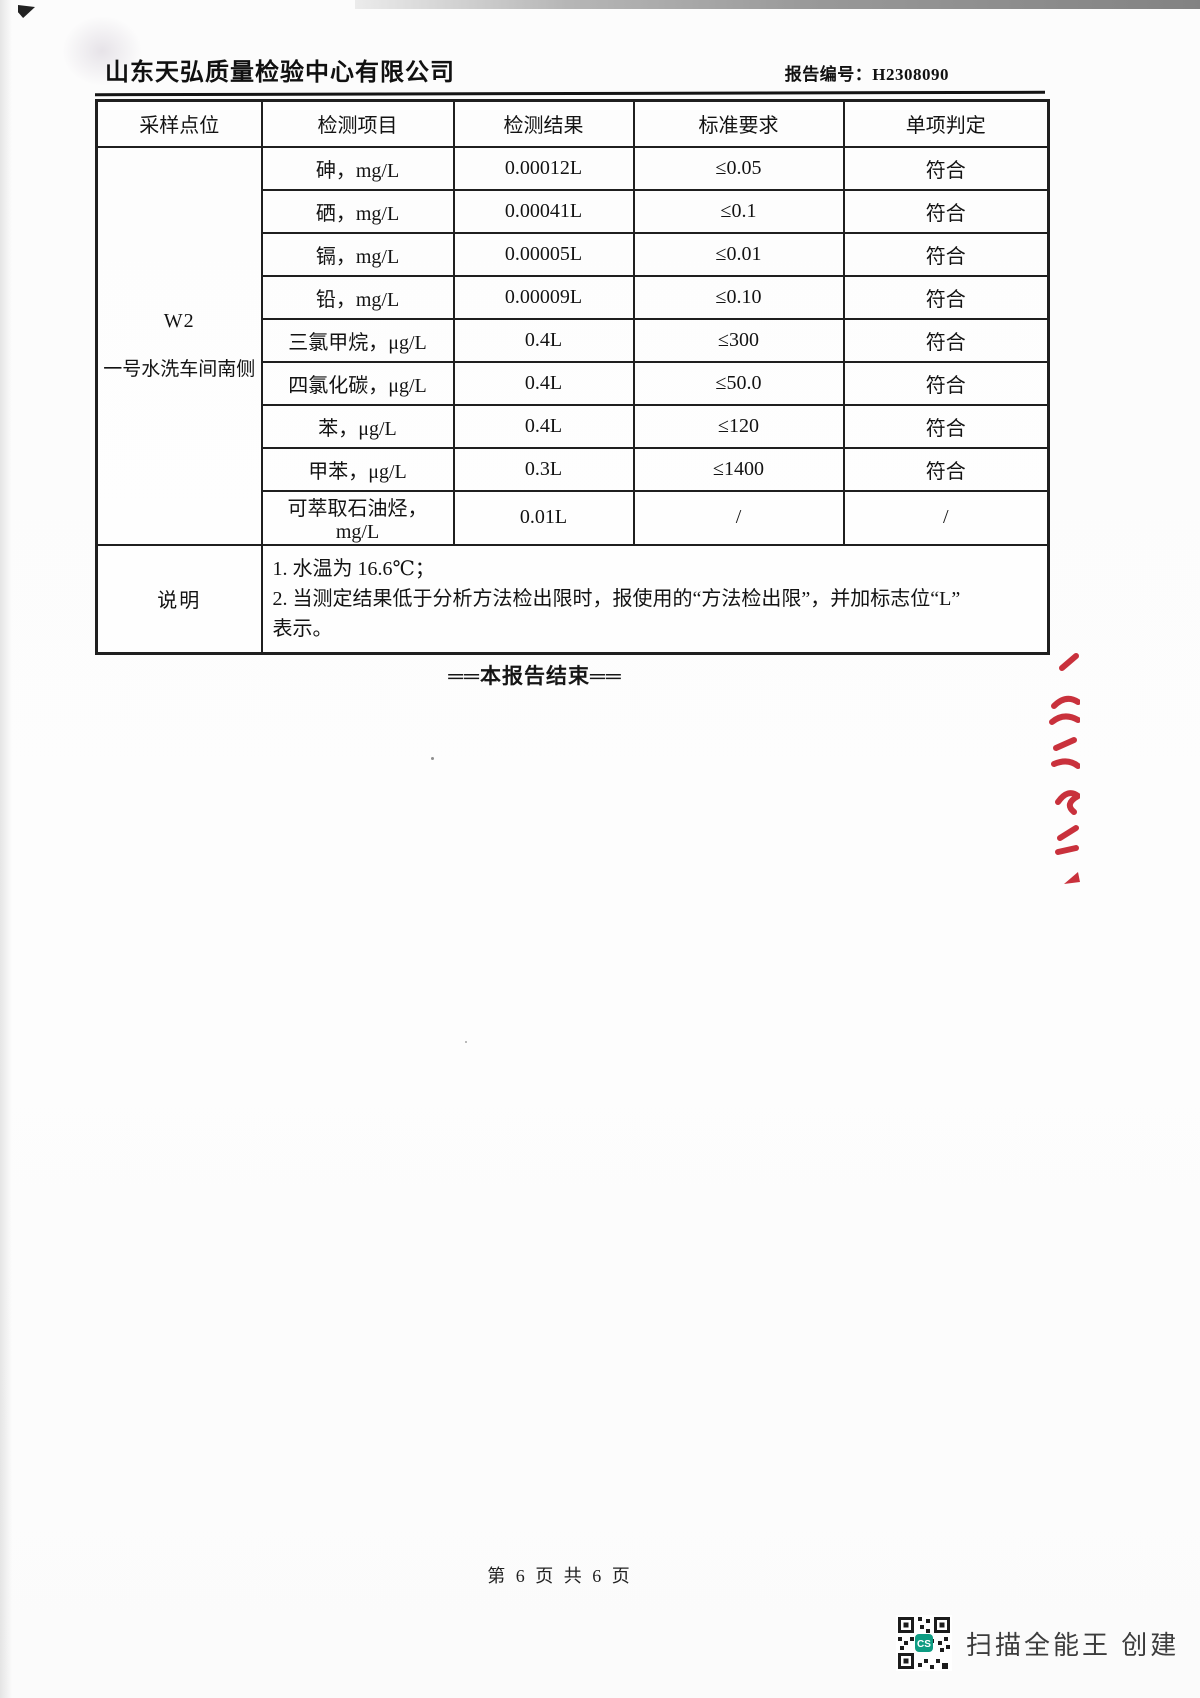 The width and height of the screenshot is (1200, 1698). I want to click on cell-standard: ≤0.1, so click(738, 211).